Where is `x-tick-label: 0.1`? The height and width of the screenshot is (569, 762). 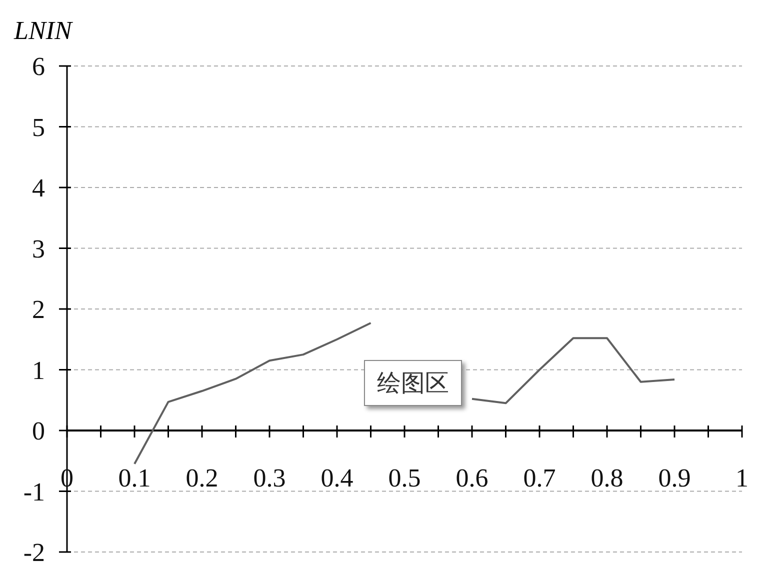 x-tick-label: 0.1 is located at coordinates (134, 478).